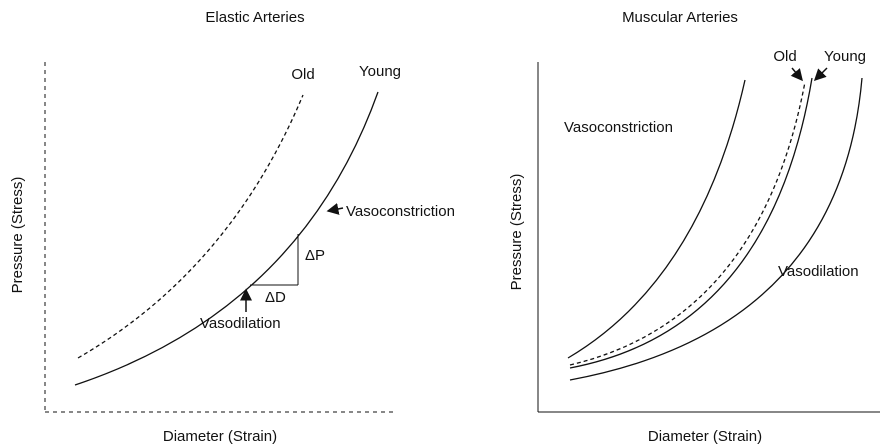 This screenshot has height=447, width=887. Describe the element at coordinates (254, 17) in the screenshot. I see `panel-title: Elastic Arteries` at that location.